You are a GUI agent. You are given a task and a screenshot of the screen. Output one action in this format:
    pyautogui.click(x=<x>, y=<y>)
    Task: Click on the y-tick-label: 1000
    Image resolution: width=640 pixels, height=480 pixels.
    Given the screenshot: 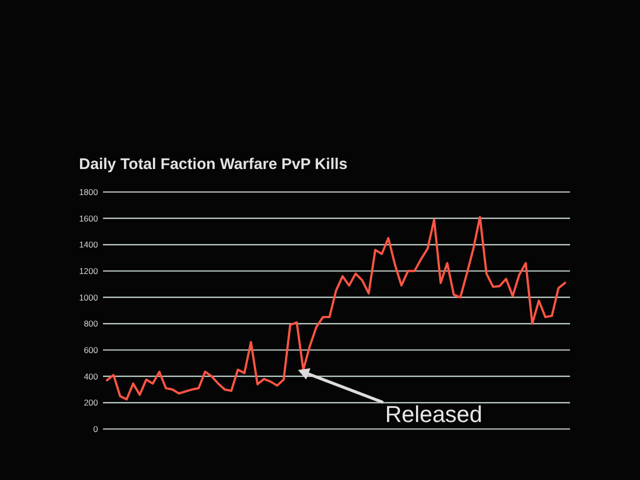 What is the action you would take?
    pyautogui.click(x=88, y=297)
    